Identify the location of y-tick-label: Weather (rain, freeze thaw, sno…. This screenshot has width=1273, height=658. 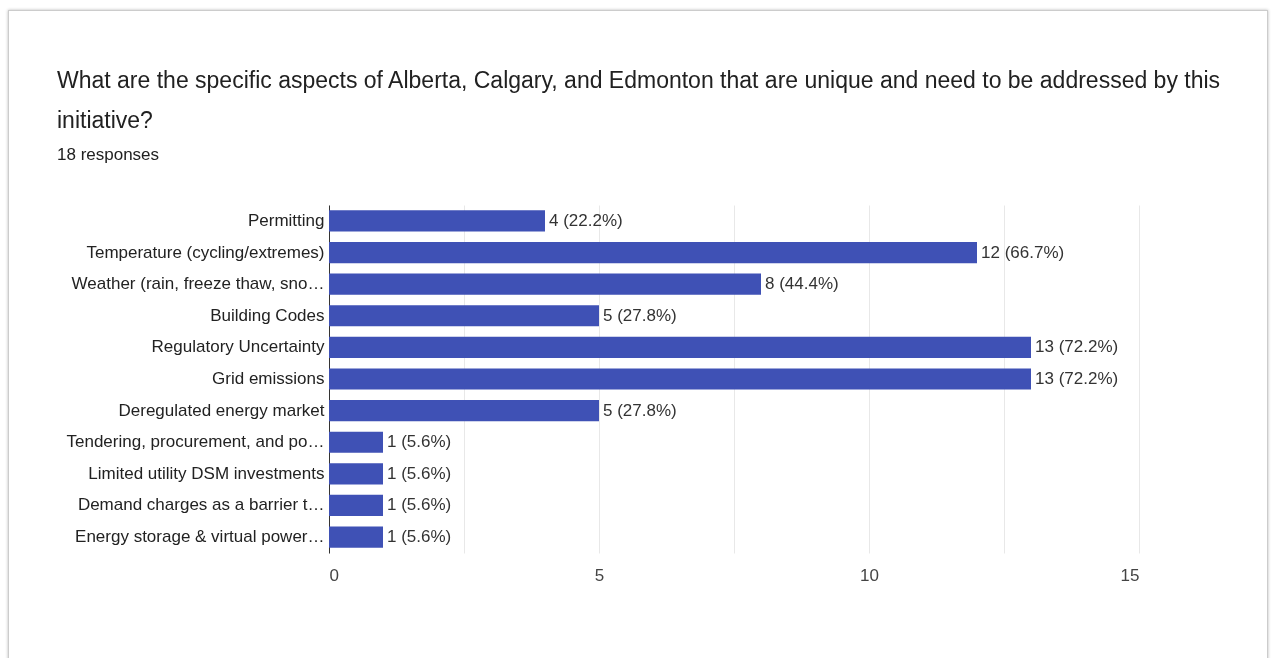
(198, 284).